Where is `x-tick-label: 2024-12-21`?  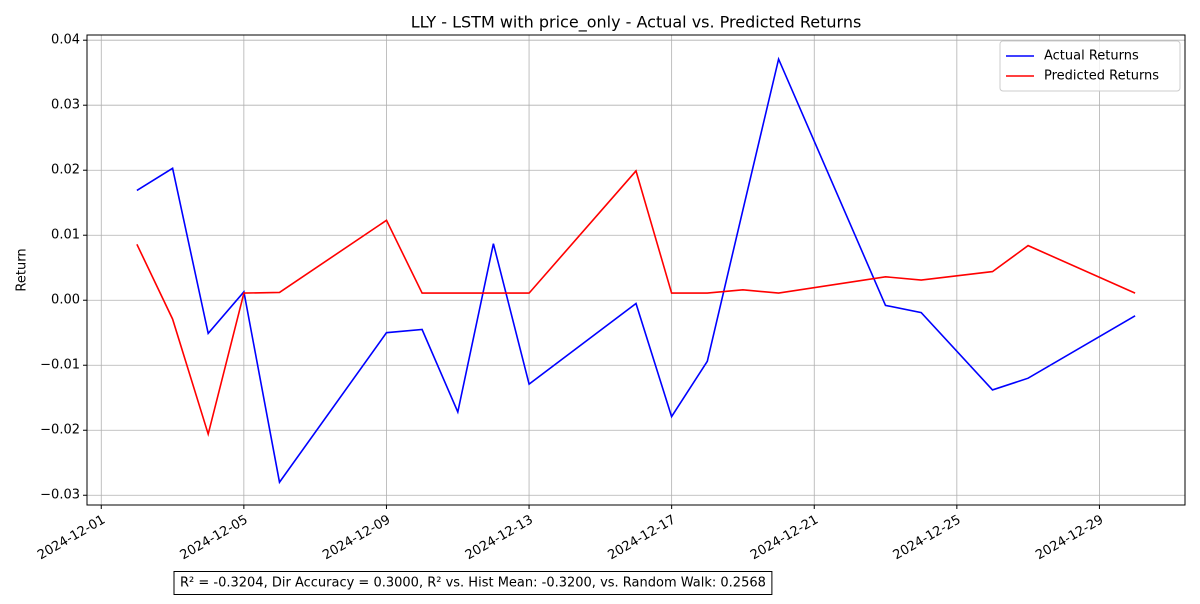
x-tick-label: 2024-12-21 is located at coordinates (784, 538).